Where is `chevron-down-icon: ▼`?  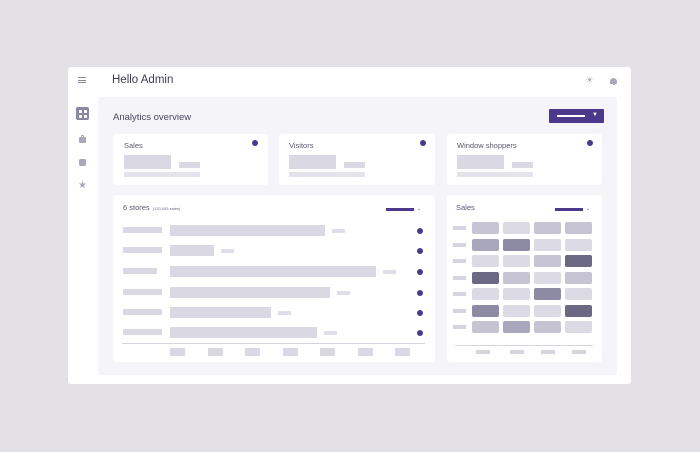
chevron-down-icon: ▼ is located at coordinates (595, 115).